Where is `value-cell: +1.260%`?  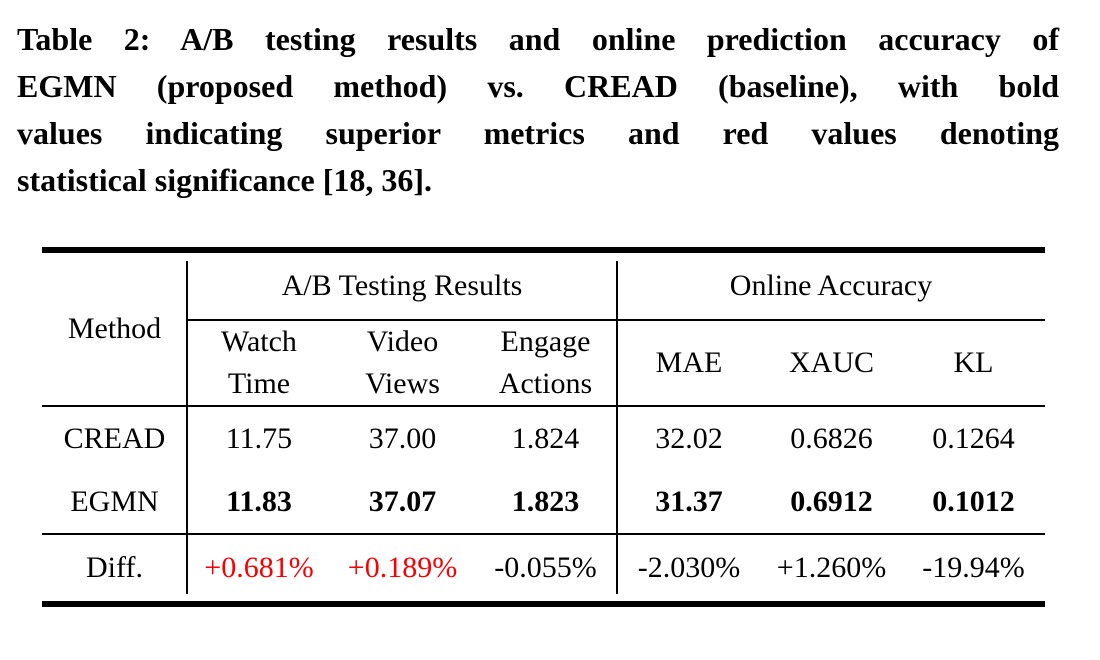
value-cell: +1.260% is located at coordinates (831, 567).